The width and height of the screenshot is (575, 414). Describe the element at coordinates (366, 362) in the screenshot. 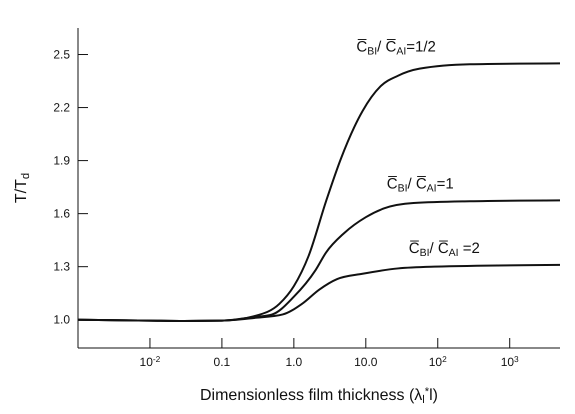

I see `x-tick-label: 10.0` at that location.